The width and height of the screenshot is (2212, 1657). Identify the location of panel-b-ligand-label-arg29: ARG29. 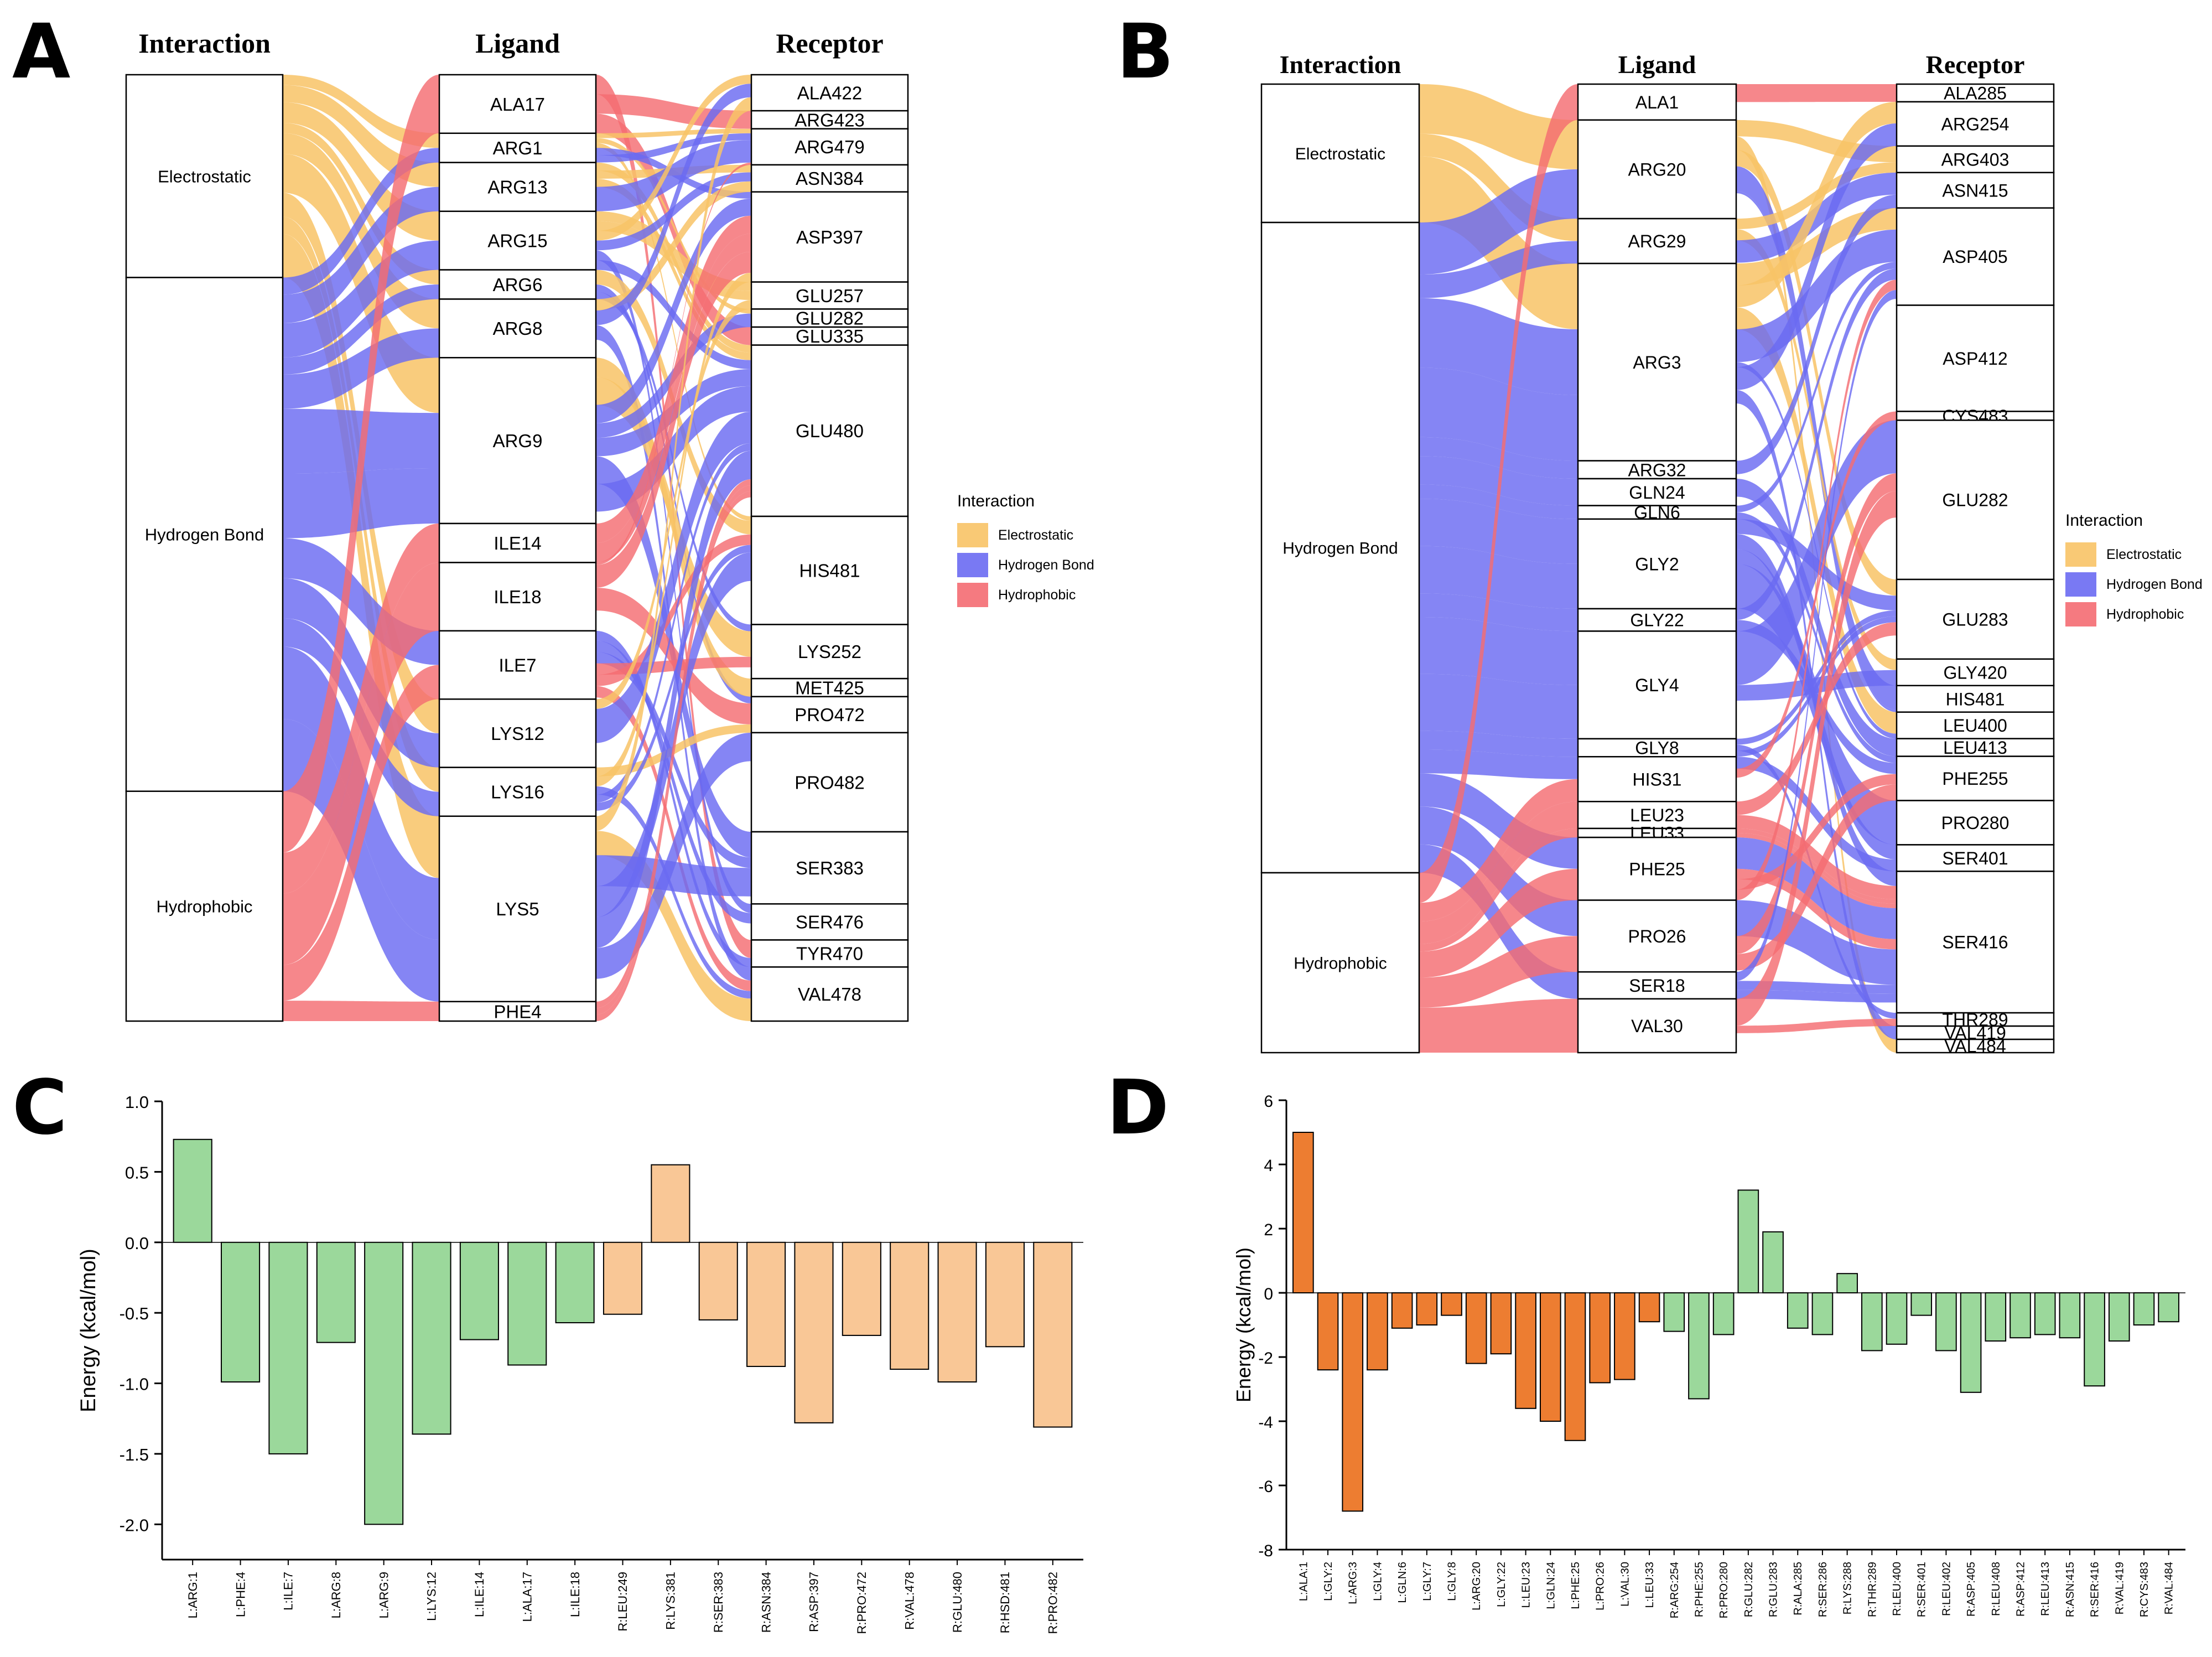
(1657, 241).